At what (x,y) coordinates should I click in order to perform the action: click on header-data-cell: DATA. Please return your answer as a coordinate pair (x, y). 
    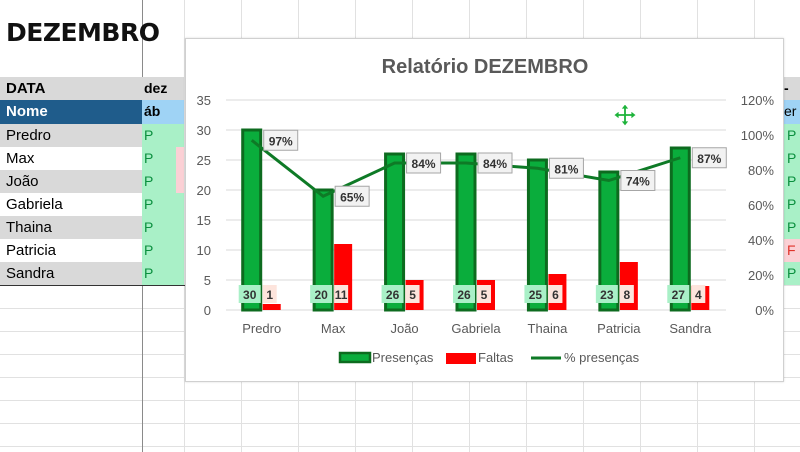
    Looking at the image, I should click on (71, 88).